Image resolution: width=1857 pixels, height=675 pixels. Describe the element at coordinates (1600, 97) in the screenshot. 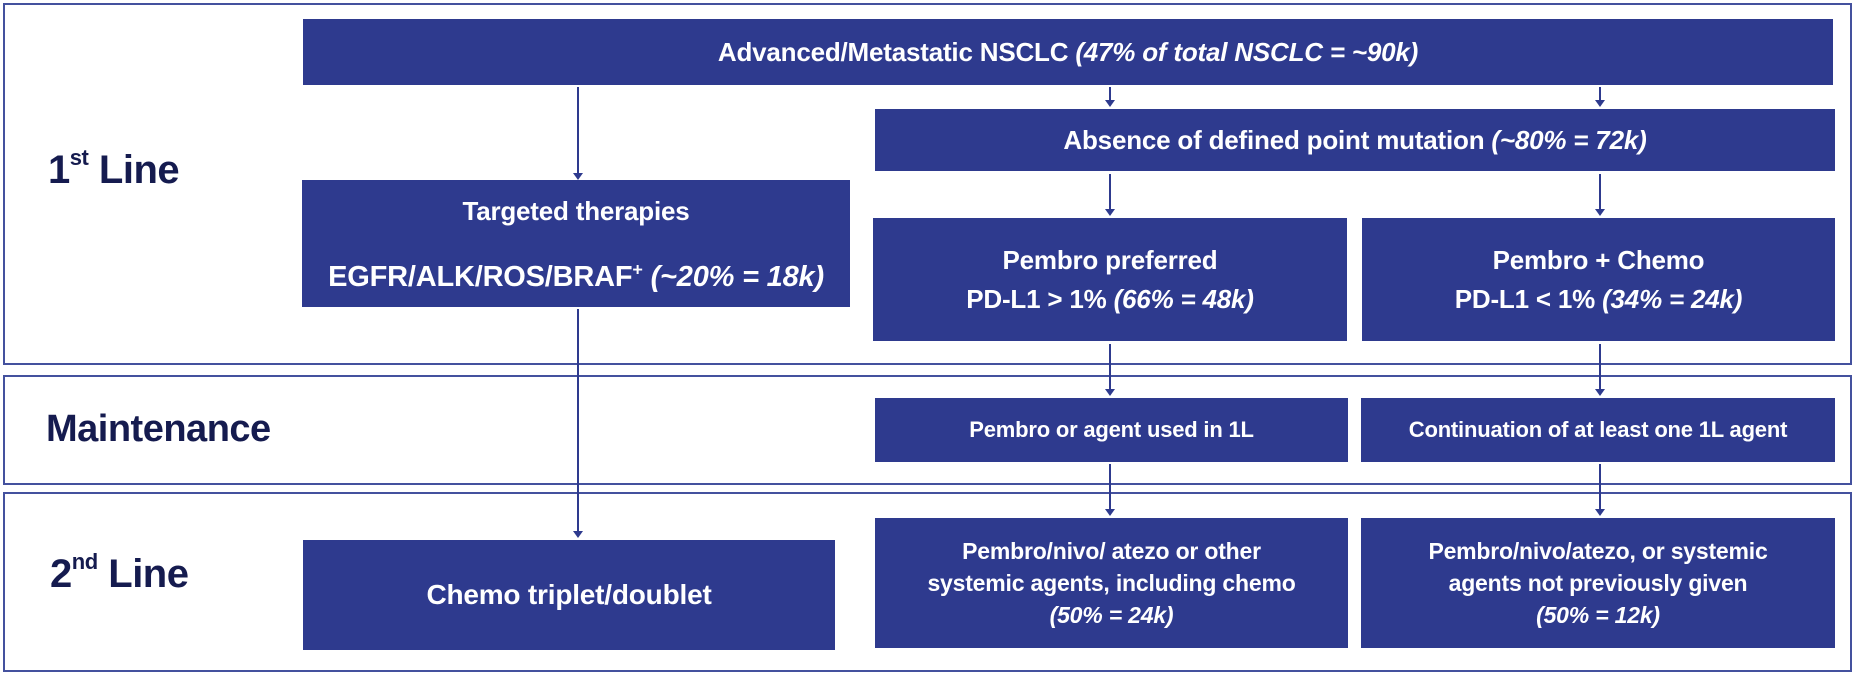

I see `arrow-root-to-absence-right` at that location.